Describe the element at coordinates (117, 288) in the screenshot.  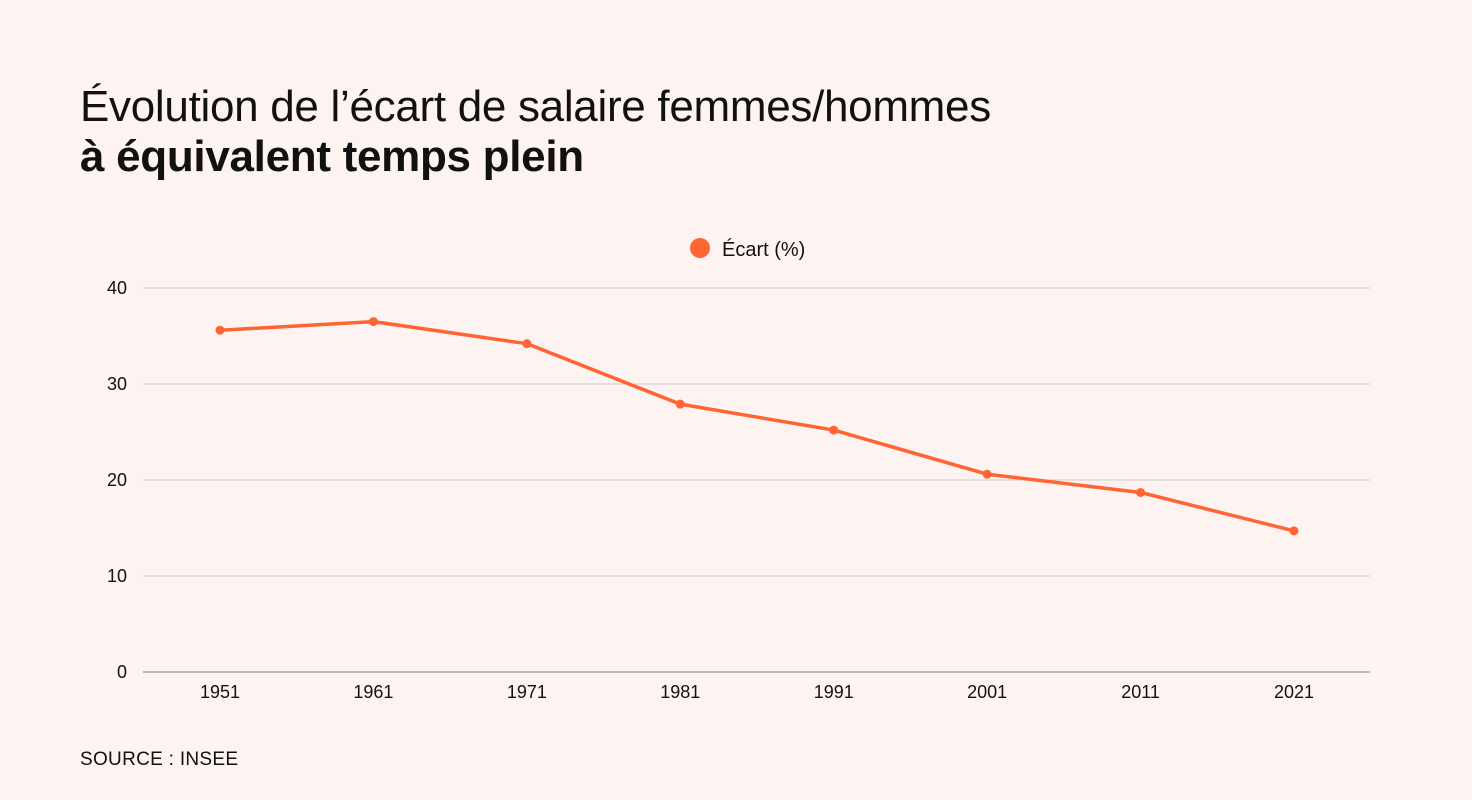
I see `y-tick-label: 40` at that location.